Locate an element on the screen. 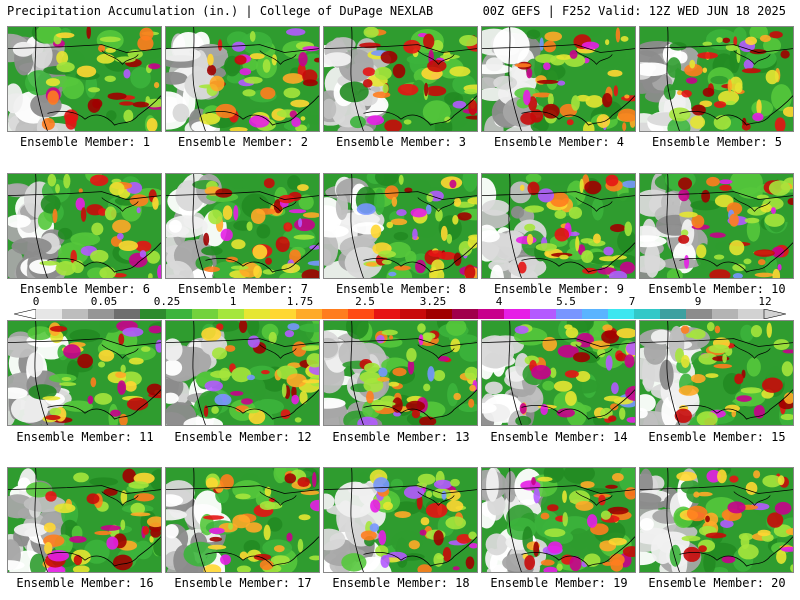  colorbar-tick-label: 0.05 is located at coordinates (104, 301).